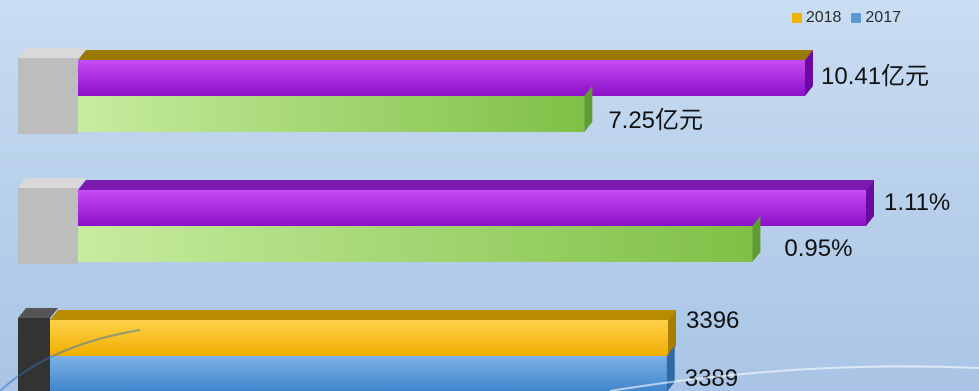 Image resolution: width=979 pixels, height=391 pixels. What do you see at coordinates (846, 18) in the screenshot?
I see `chart-legend: 2018 2017` at bounding box center [846, 18].